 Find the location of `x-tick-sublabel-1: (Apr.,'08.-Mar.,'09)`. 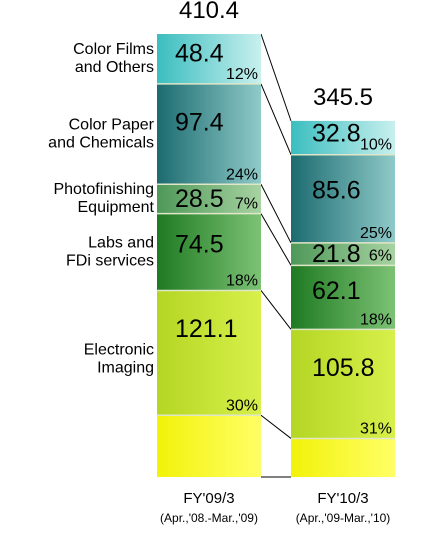

x-tick-sublabel-1: (Apr.,'08.-Mar.,'09) is located at coordinates (209, 518).